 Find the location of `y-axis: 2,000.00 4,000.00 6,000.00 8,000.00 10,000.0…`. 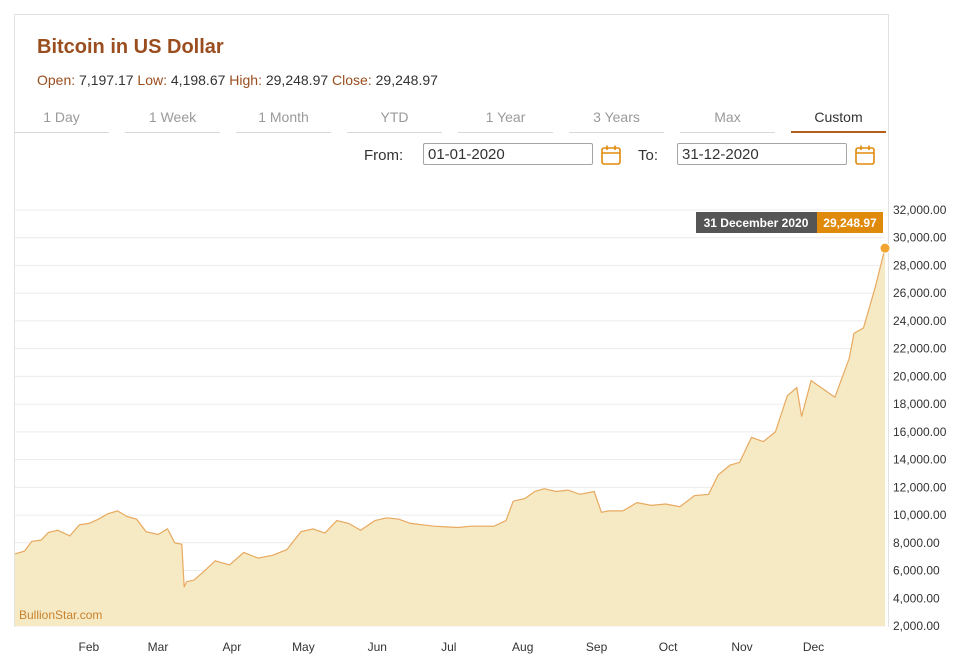

y-axis: 2,000.00 4,000.00 6,000.00 8,000.00 10,000.0… is located at coordinates (920, 418).